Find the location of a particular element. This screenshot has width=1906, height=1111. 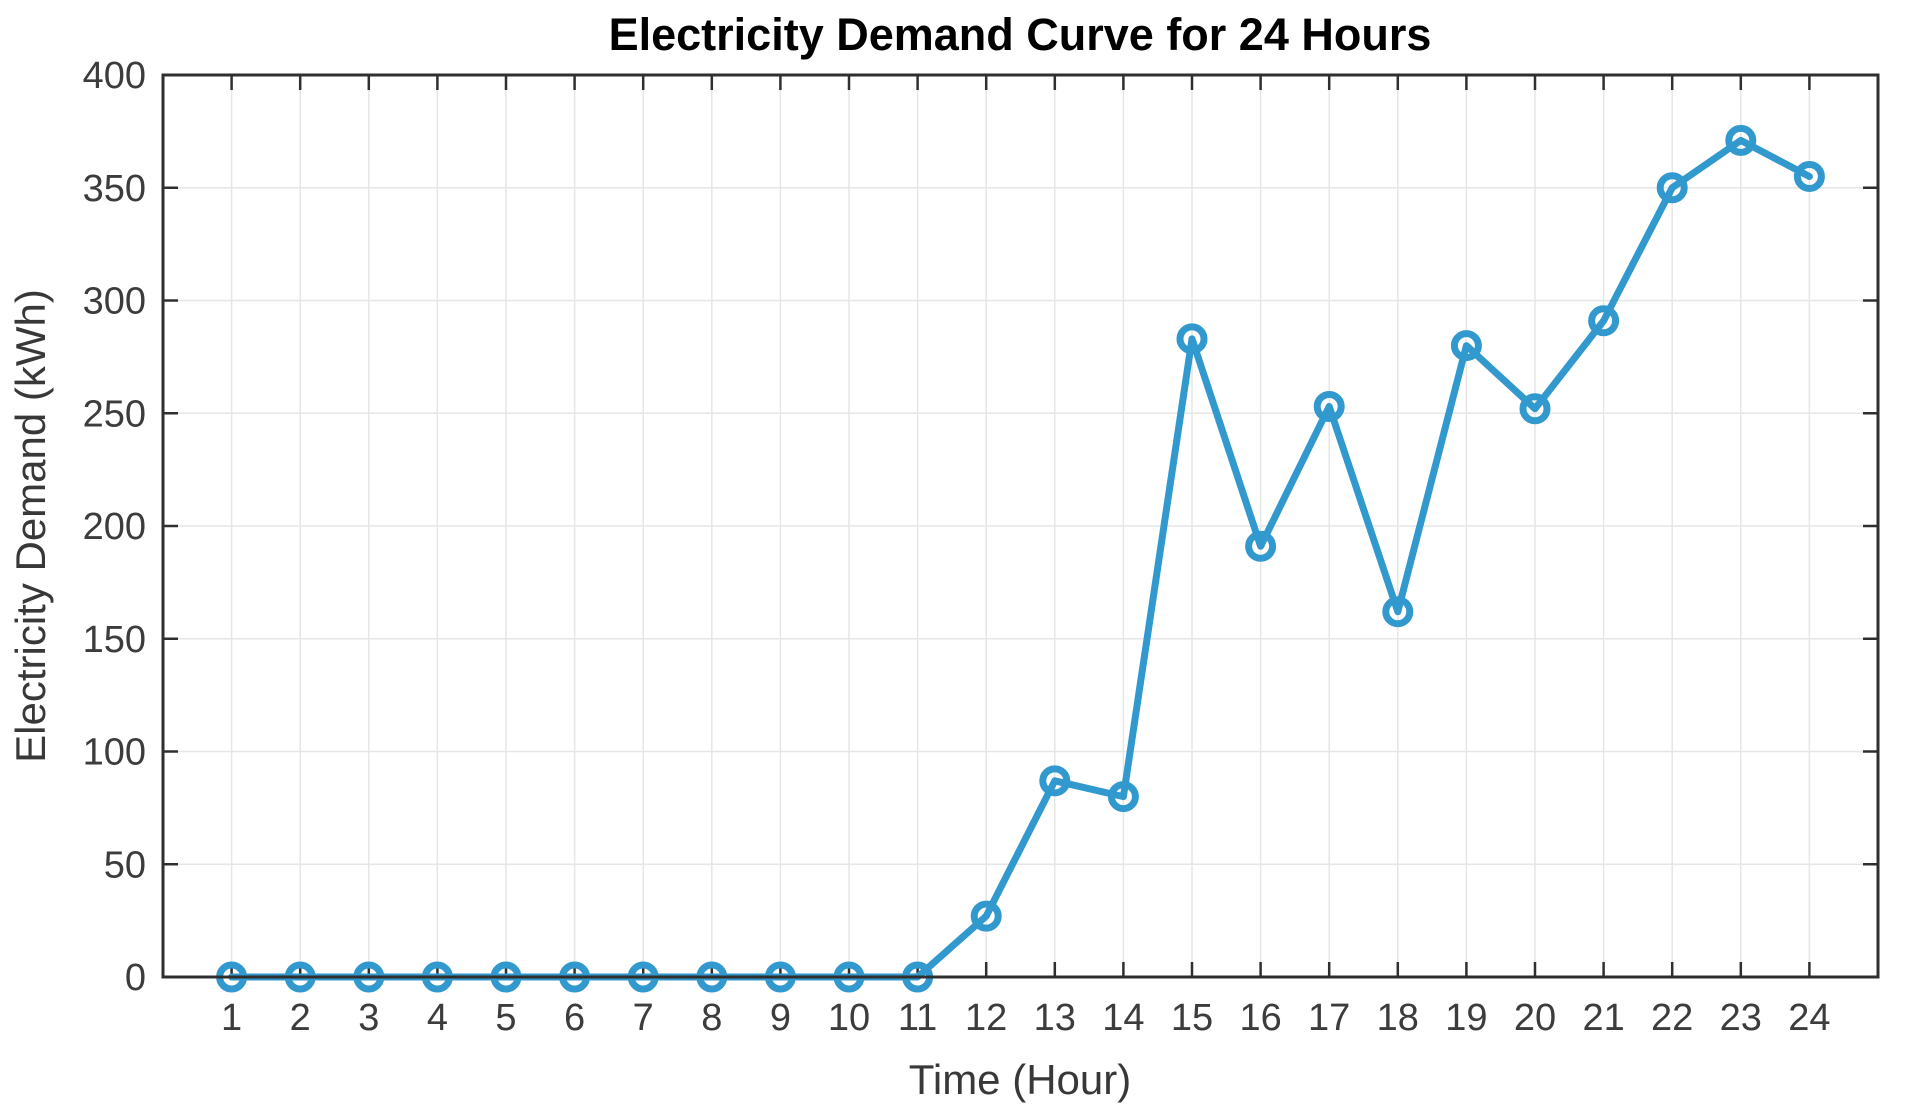

x-tick-label: 19 is located at coordinates (1466, 1018).